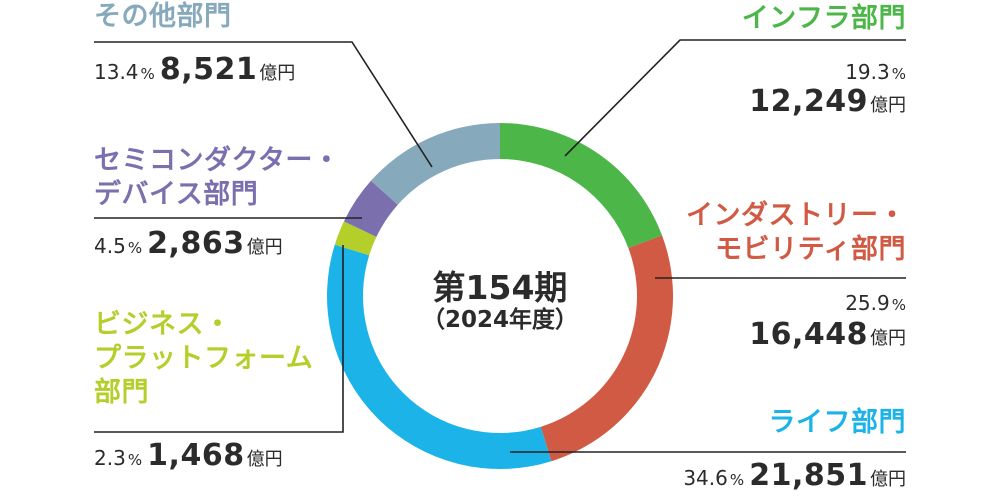 The height and width of the screenshot is (496, 1000). I want to click on amount-business-platform: 1,468, so click(196, 455).